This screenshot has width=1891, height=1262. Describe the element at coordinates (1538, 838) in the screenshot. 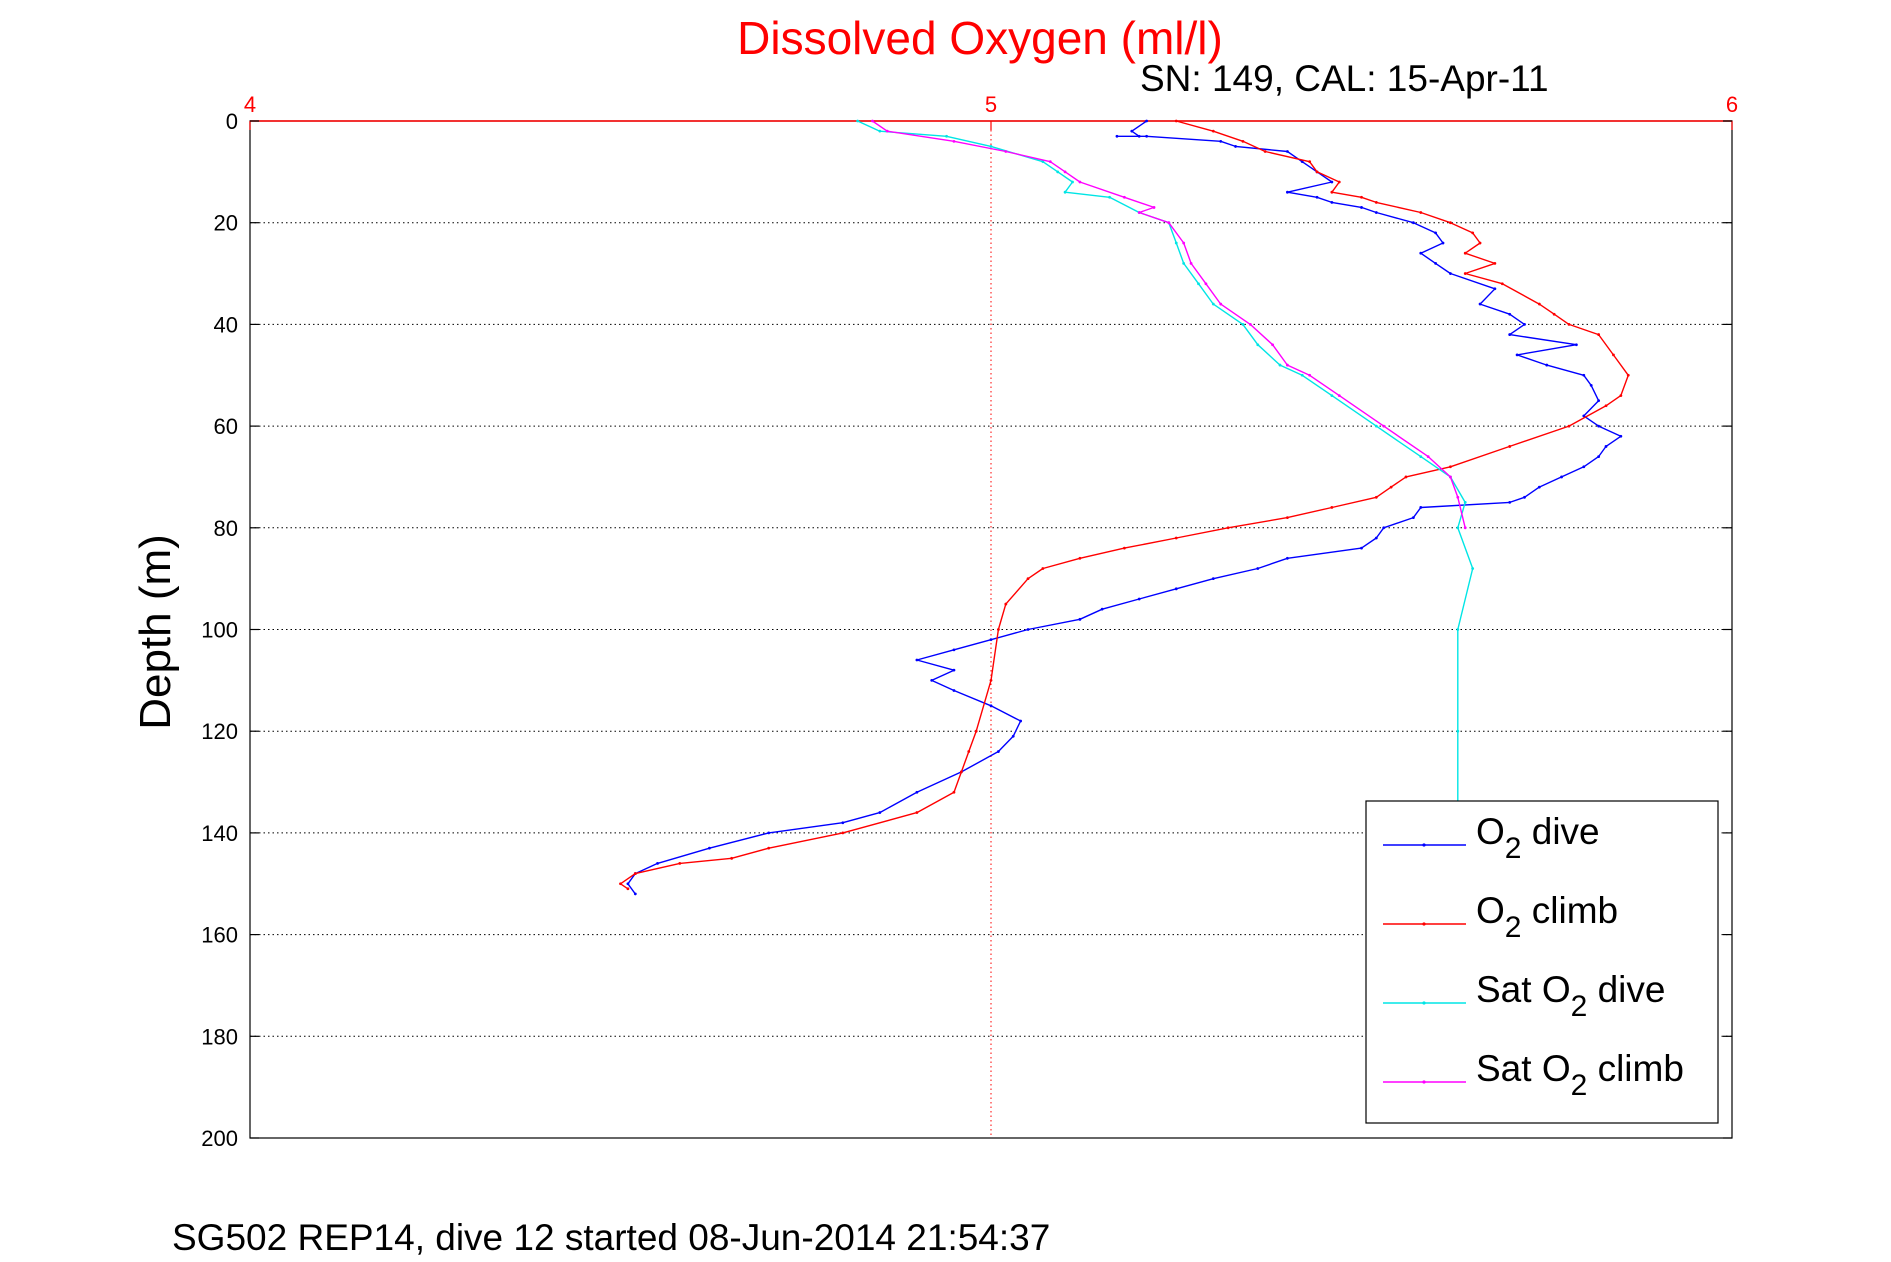

I see `legend-label: O2 dive` at that location.